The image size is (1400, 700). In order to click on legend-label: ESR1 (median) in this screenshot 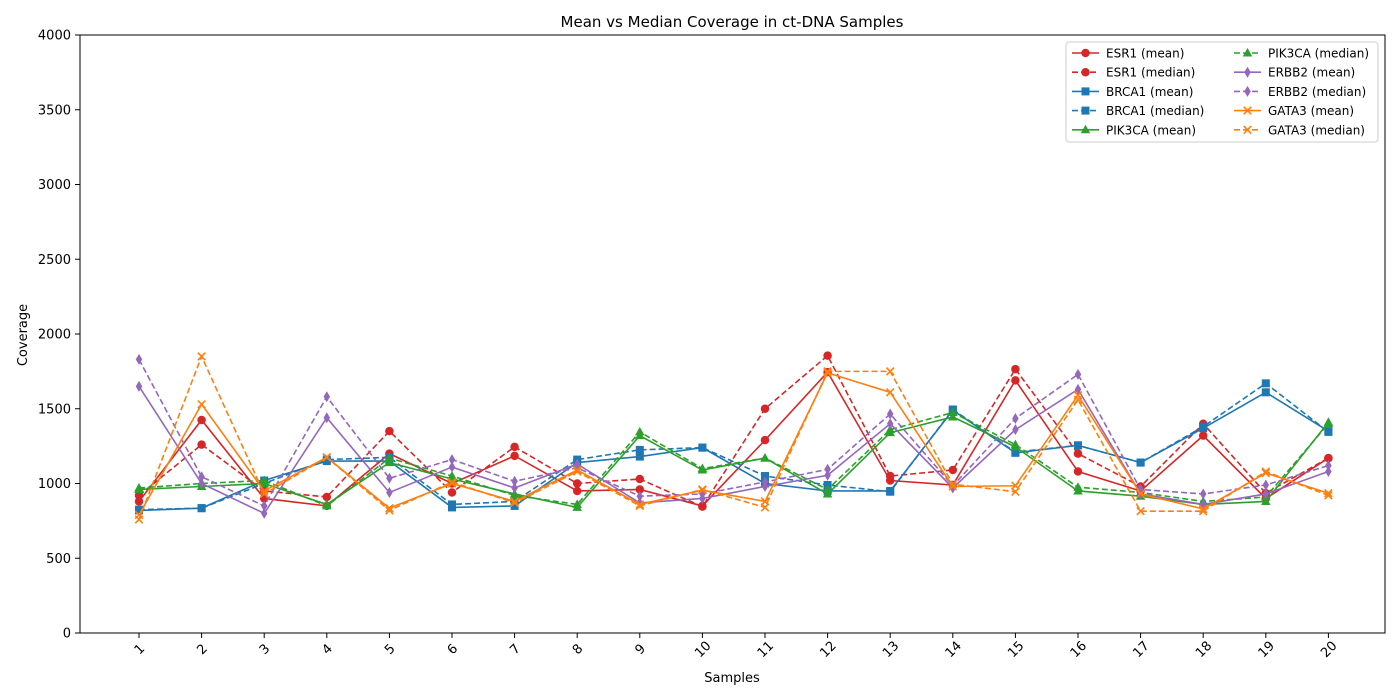, I will do `click(1150, 73)`.